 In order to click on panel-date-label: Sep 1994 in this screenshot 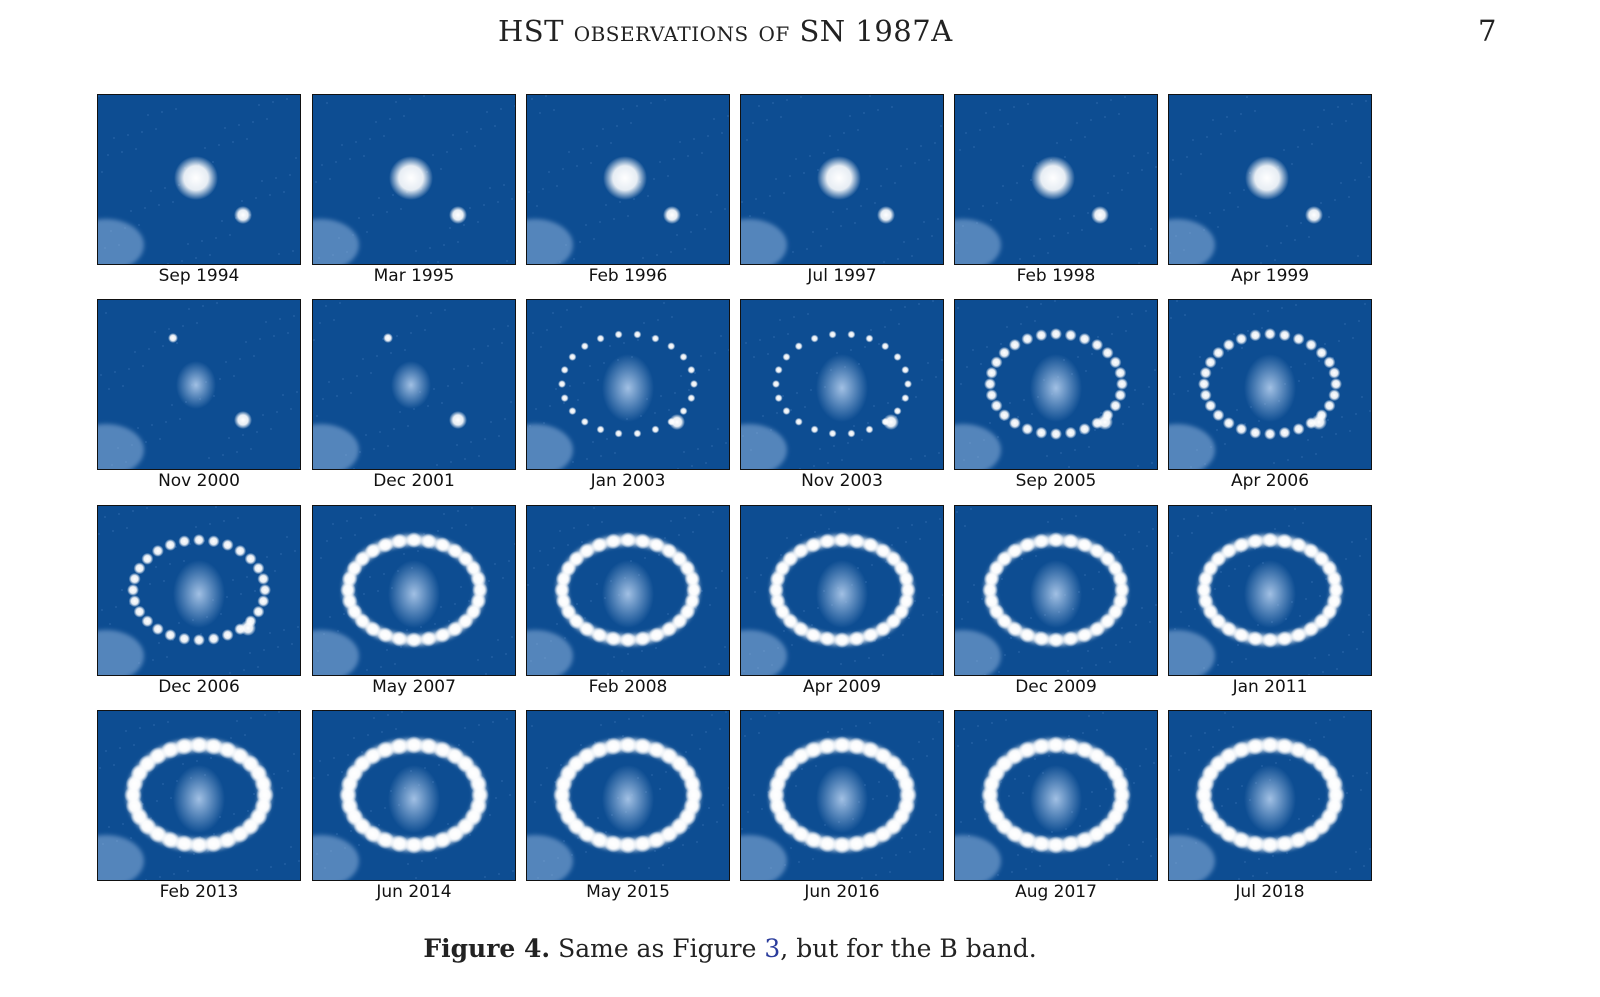, I will do `click(199, 276)`.